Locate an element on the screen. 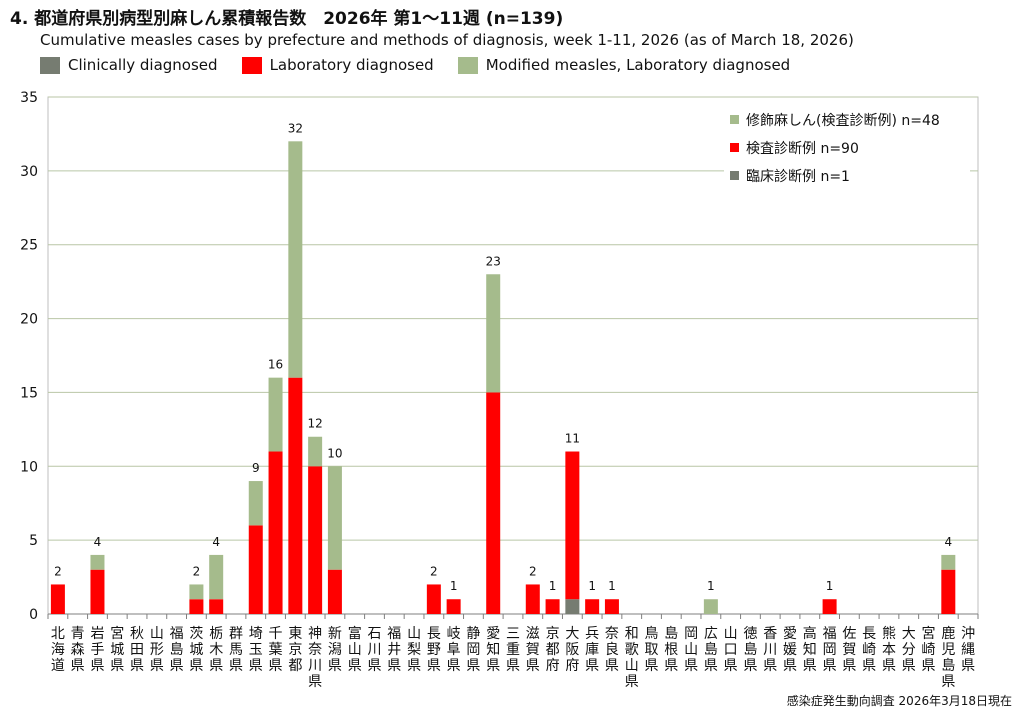  x-tick-label: 高知県 is located at coordinates (810, 649).